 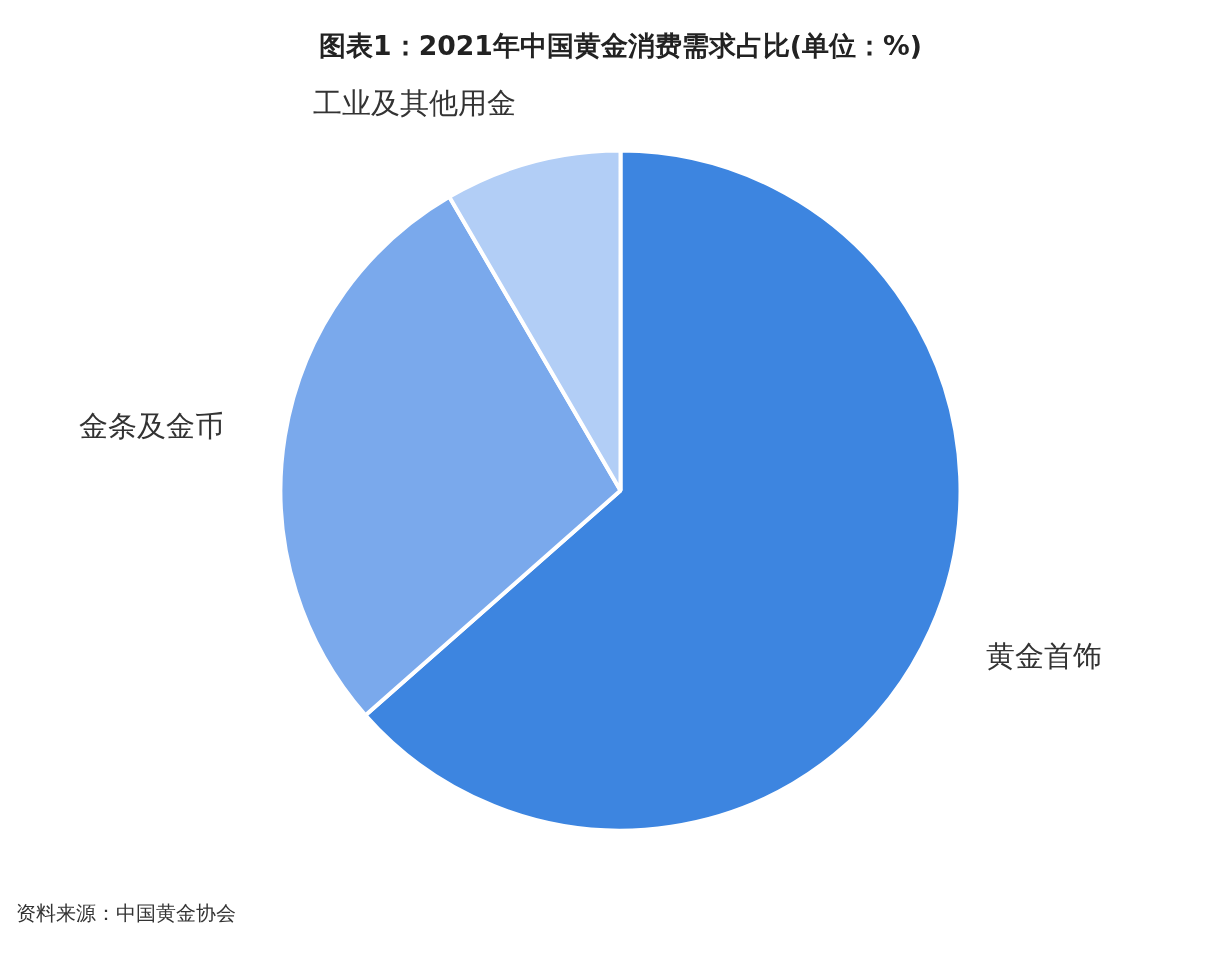 What do you see at coordinates (1044, 655) in the screenshot?
I see `slice-label: 黄金首饰` at bounding box center [1044, 655].